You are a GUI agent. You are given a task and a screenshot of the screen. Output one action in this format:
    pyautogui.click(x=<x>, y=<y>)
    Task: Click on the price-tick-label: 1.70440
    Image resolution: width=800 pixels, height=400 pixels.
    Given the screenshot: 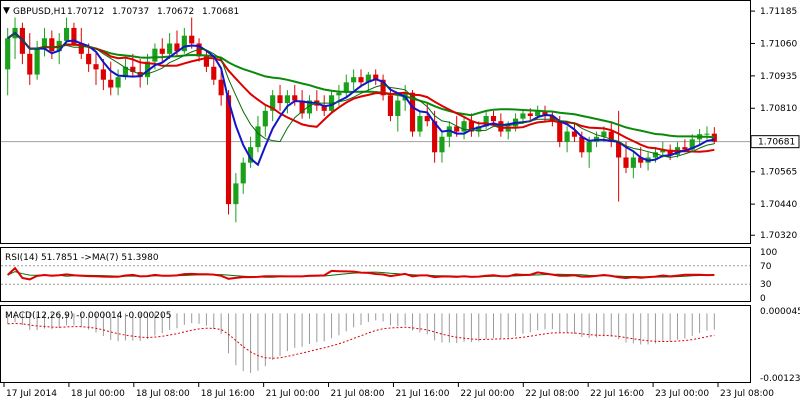 What is the action you would take?
    pyautogui.click(x=778, y=205)
    